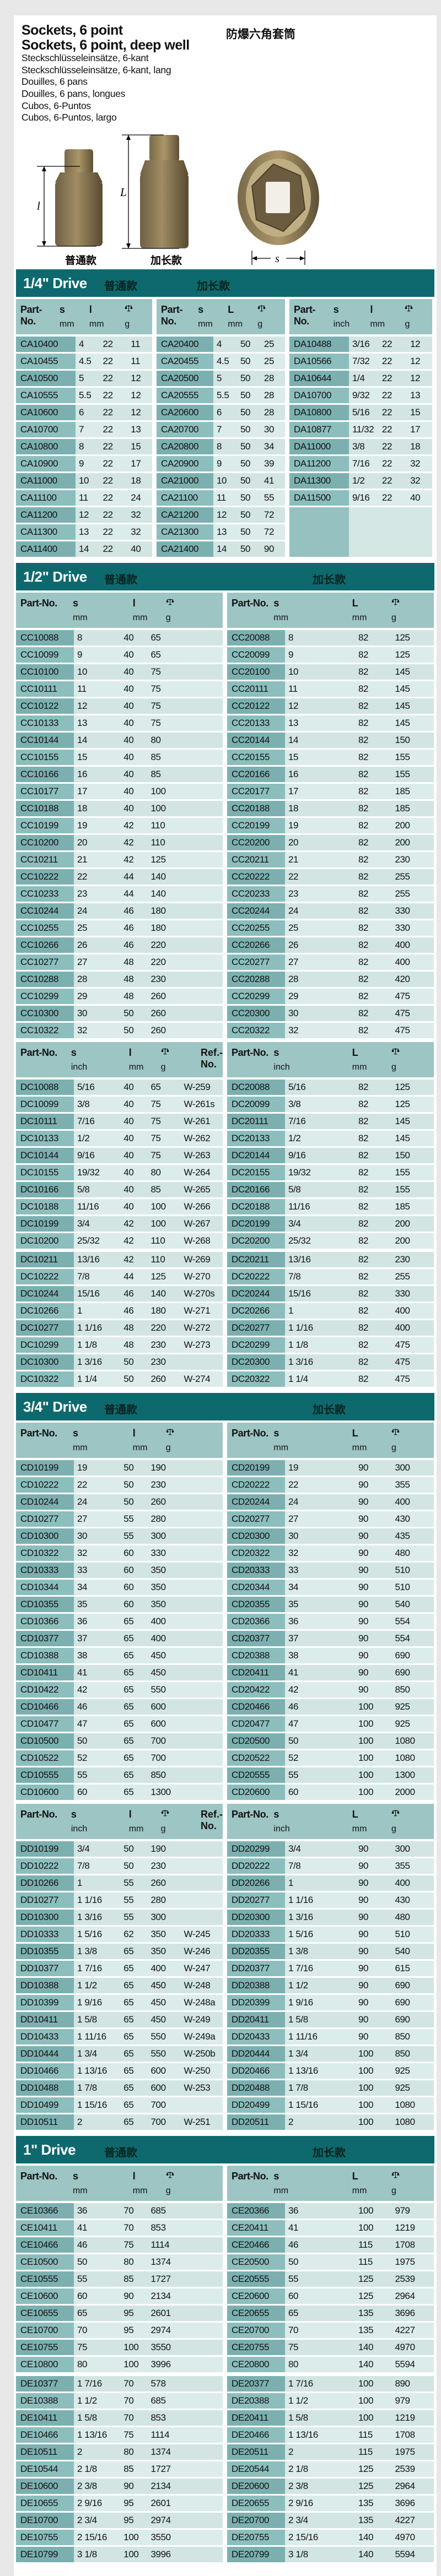  What do you see at coordinates (120, 1519) in the screenshot?
I see `table-row: CD10277 27 55 280` at bounding box center [120, 1519].